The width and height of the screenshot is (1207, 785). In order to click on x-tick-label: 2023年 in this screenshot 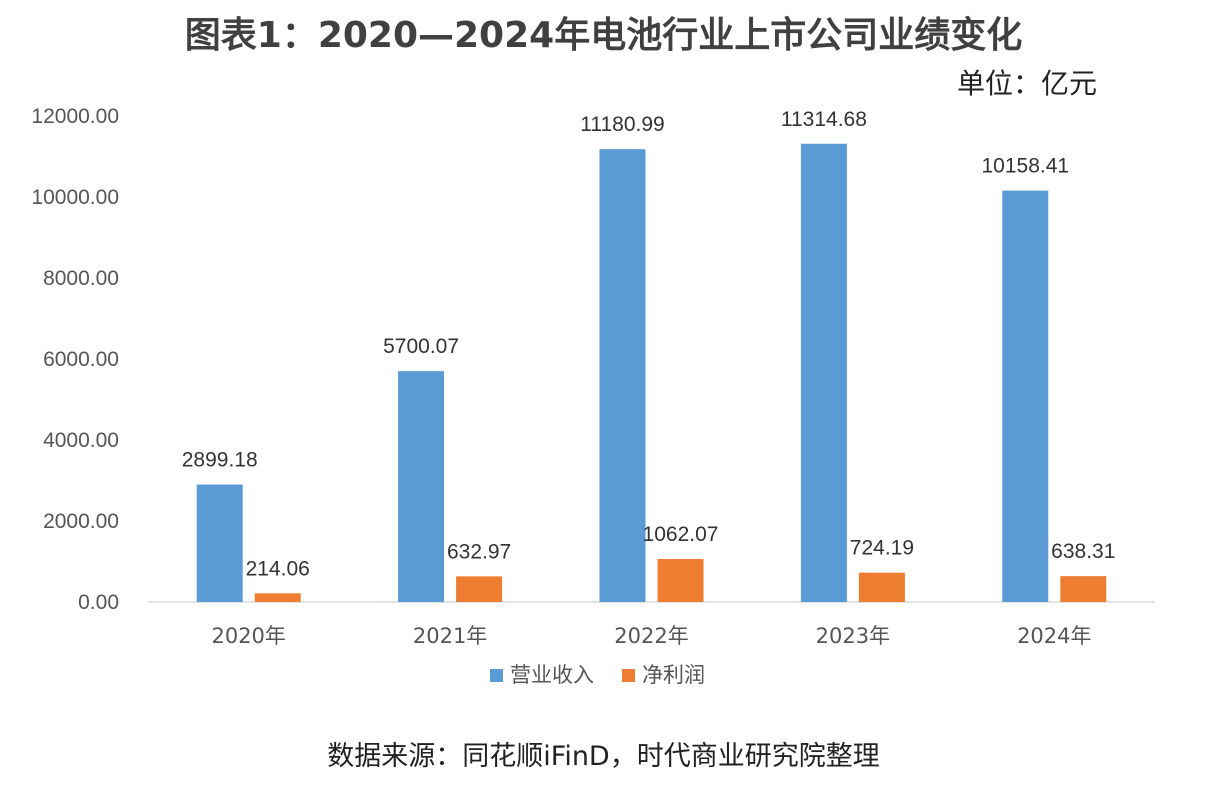, I will do `click(853, 636)`.